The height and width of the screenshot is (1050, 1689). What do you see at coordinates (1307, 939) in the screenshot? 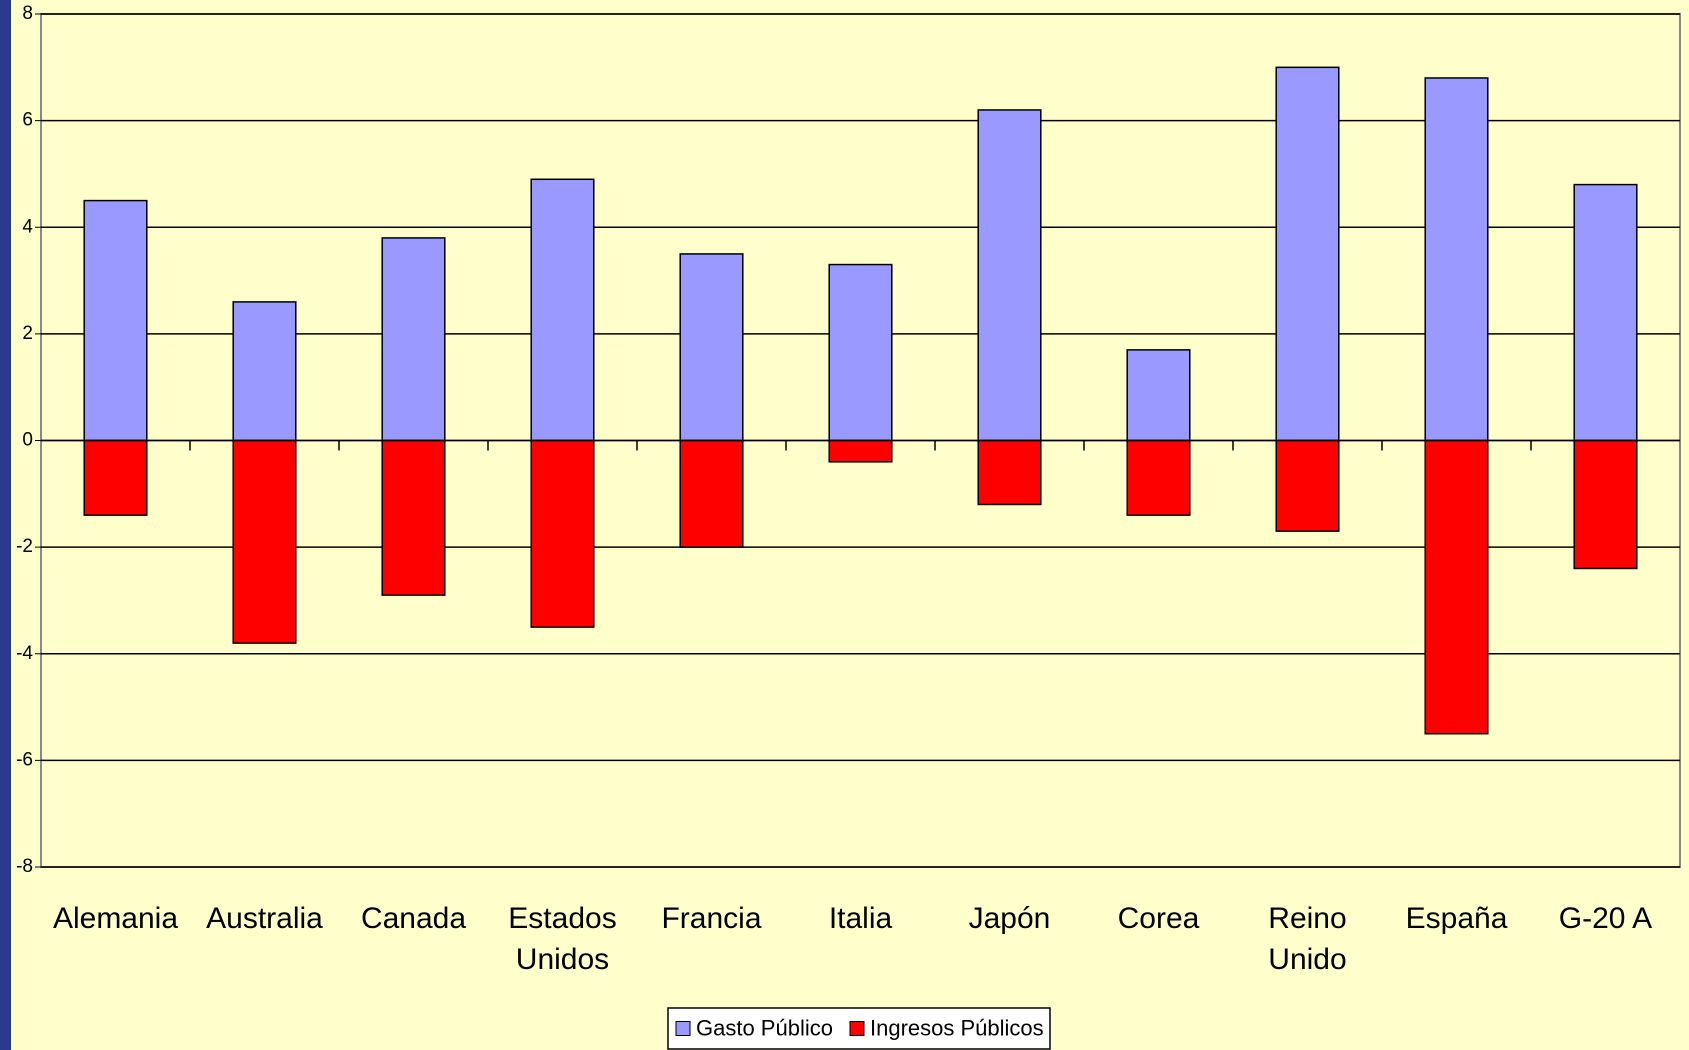
I see `x-tick-label: Reino Unido` at bounding box center [1307, 939].